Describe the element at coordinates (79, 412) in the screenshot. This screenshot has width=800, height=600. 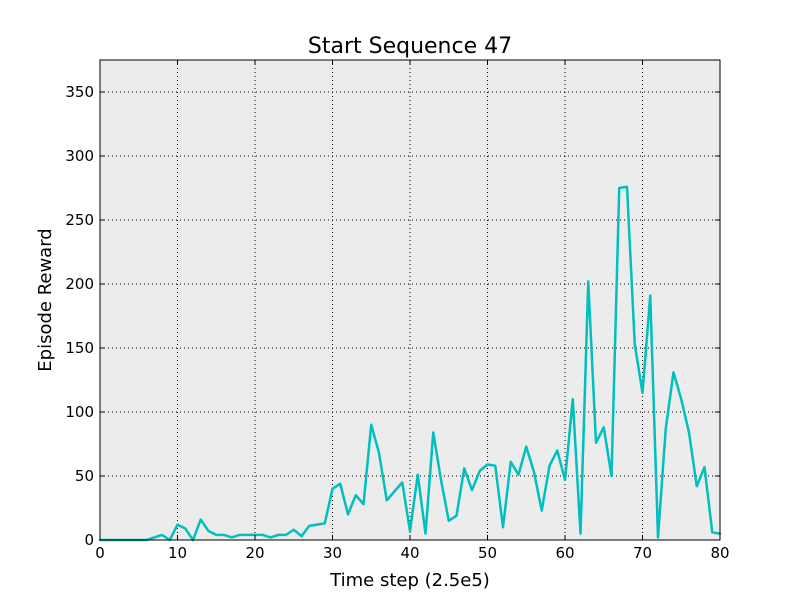
I see `y-tick-label: 100` at that location.